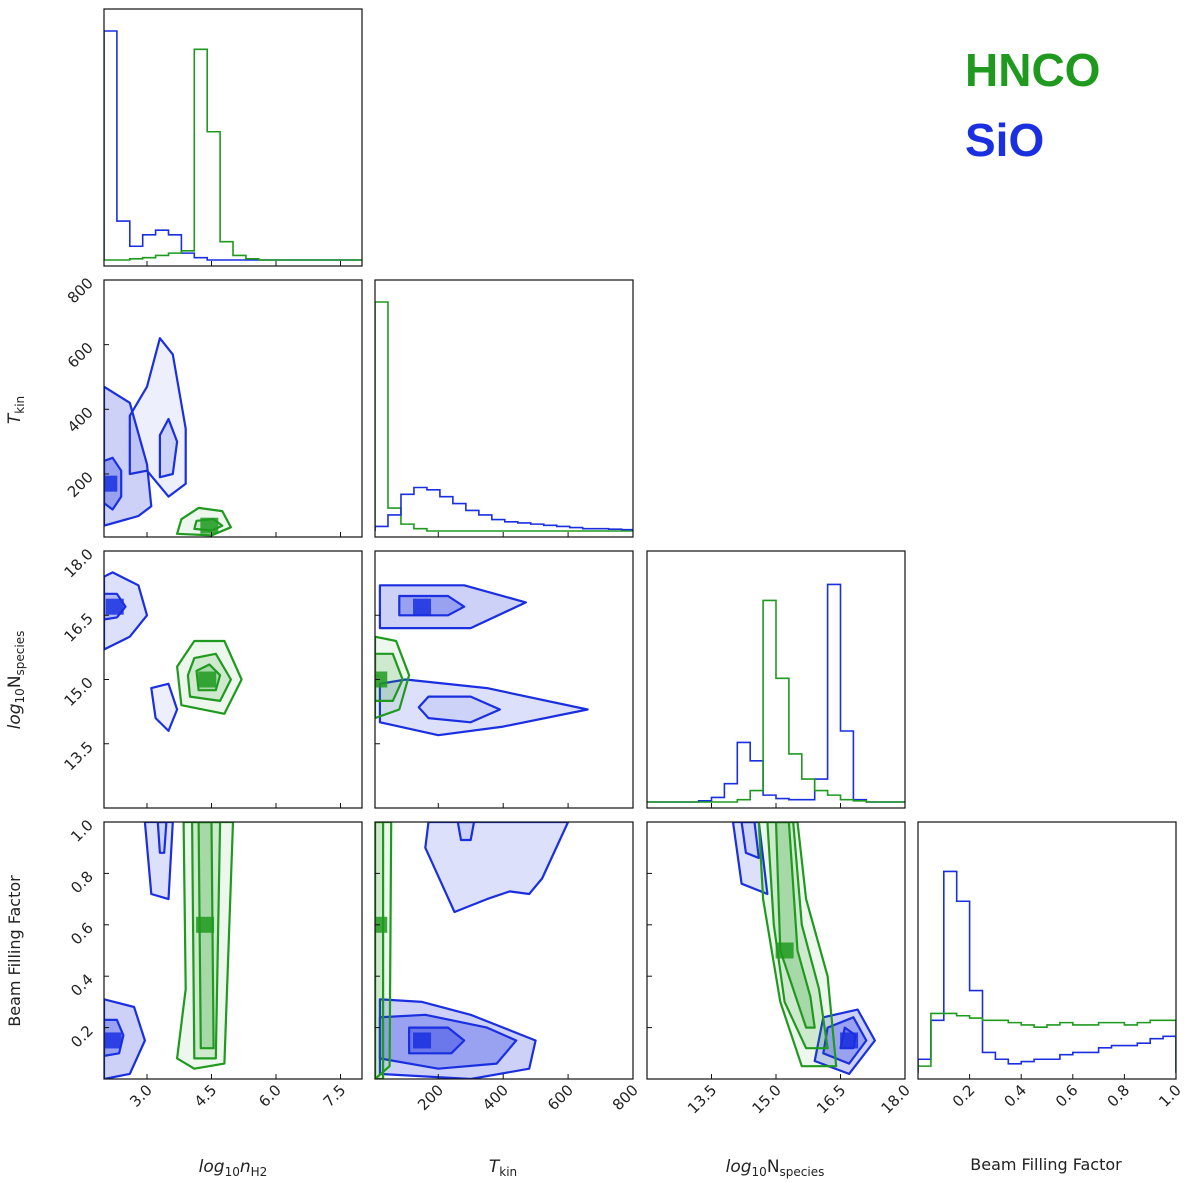  Describe the element at coordinates (82, 831) in the screenshot. I see `y-tick-label-y3: 1.0` at that location.